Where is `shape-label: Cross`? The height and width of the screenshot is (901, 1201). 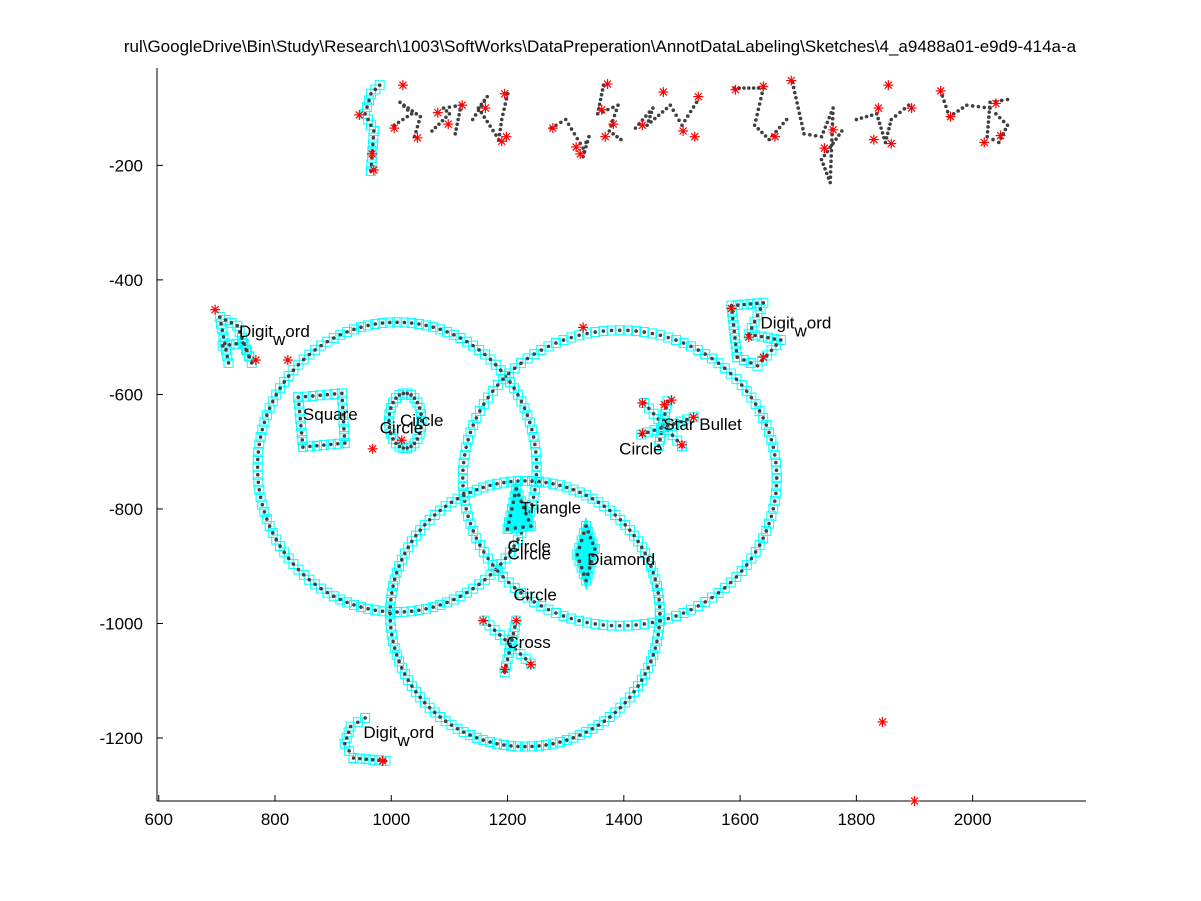 shape-label: Cross is located at coordinates (528, 642).